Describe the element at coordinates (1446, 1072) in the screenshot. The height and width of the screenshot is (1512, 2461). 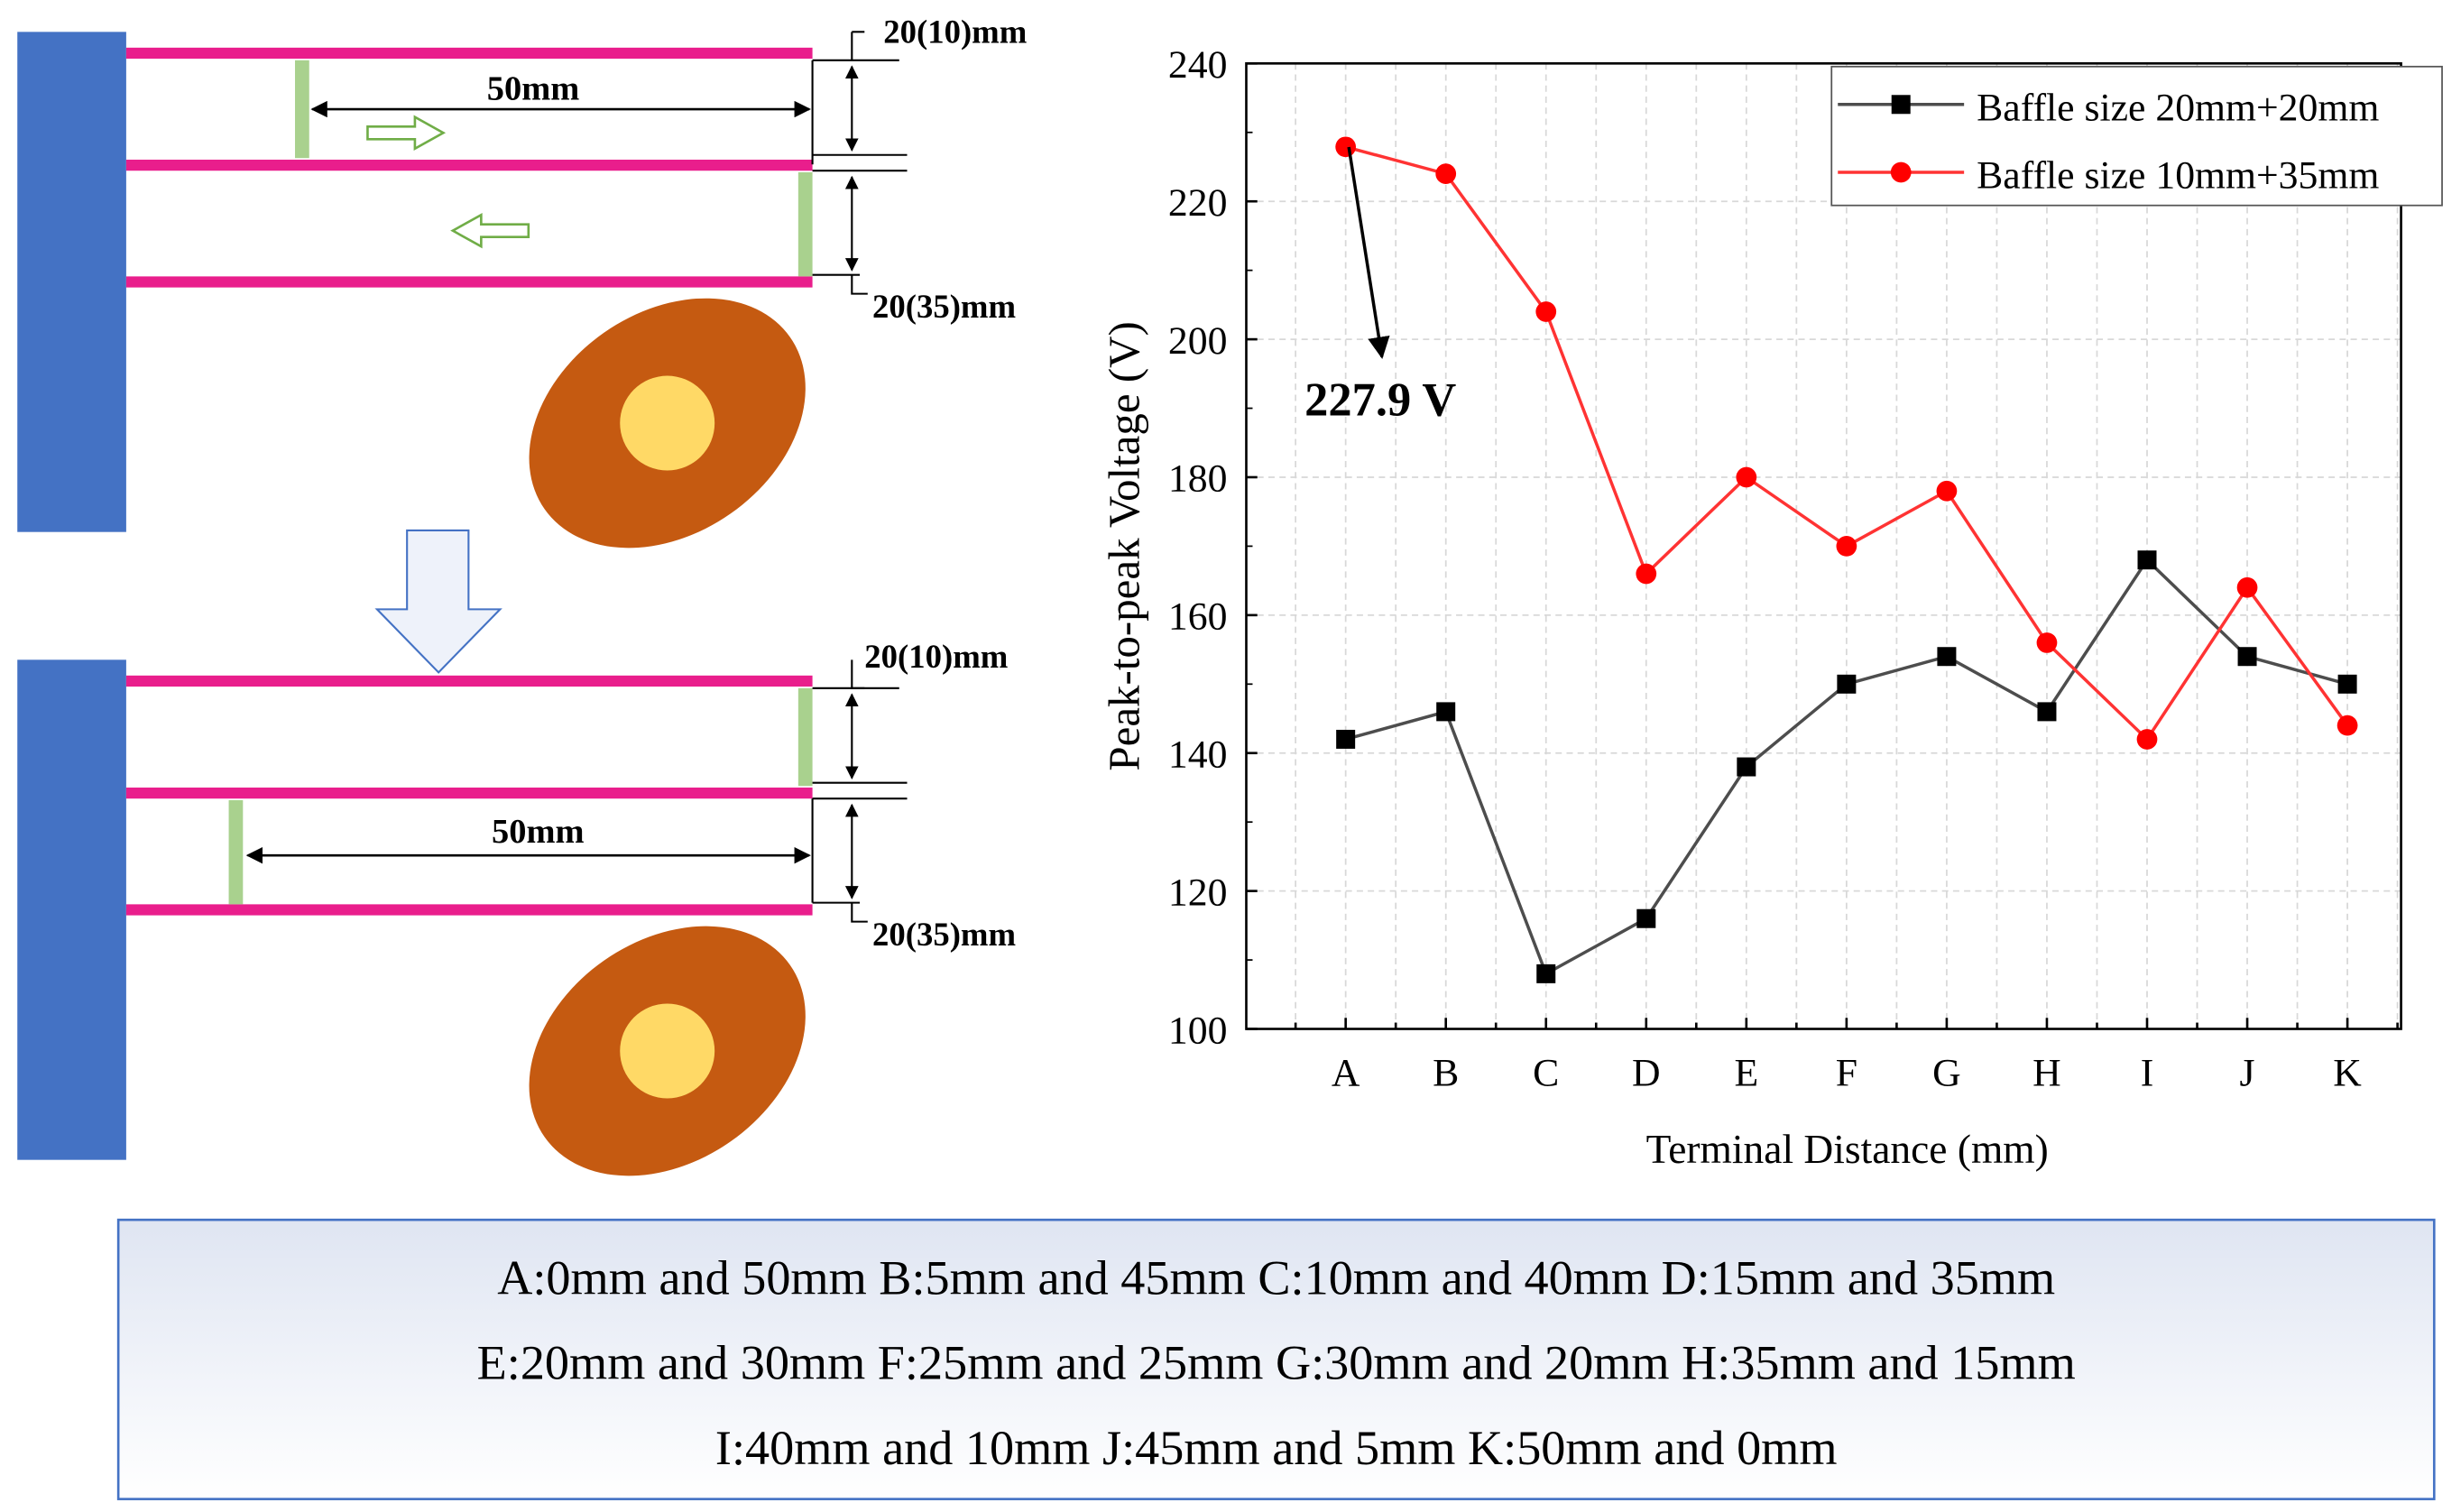
I see `x-tick-label: B` at that location.